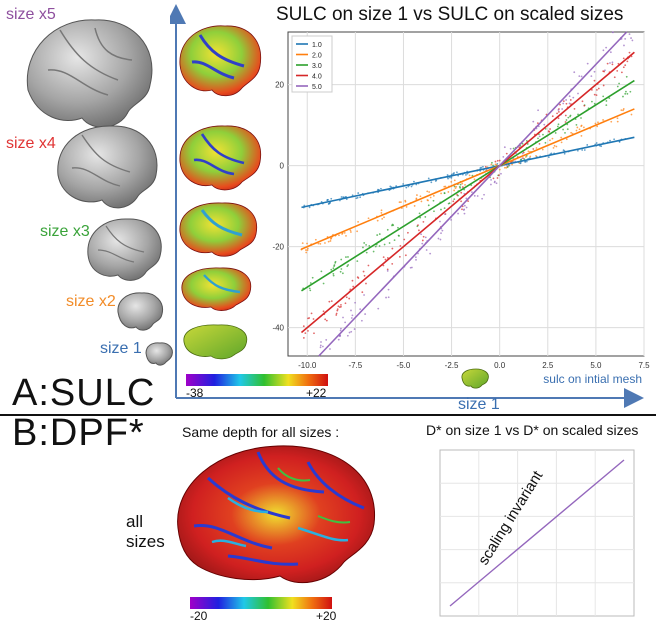 The width and height of the screenshot is (656, 624). Describe the element at coordinates (276, 514) in the screenshot. I see `brain-dpf-large` at that location.